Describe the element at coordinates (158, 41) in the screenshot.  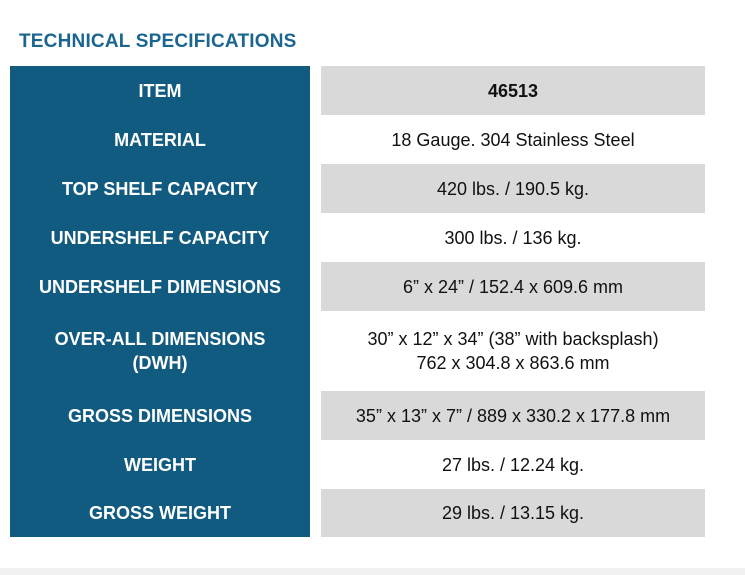
I see `title: TECHNICAL SPECIFICATIONS` at that location.